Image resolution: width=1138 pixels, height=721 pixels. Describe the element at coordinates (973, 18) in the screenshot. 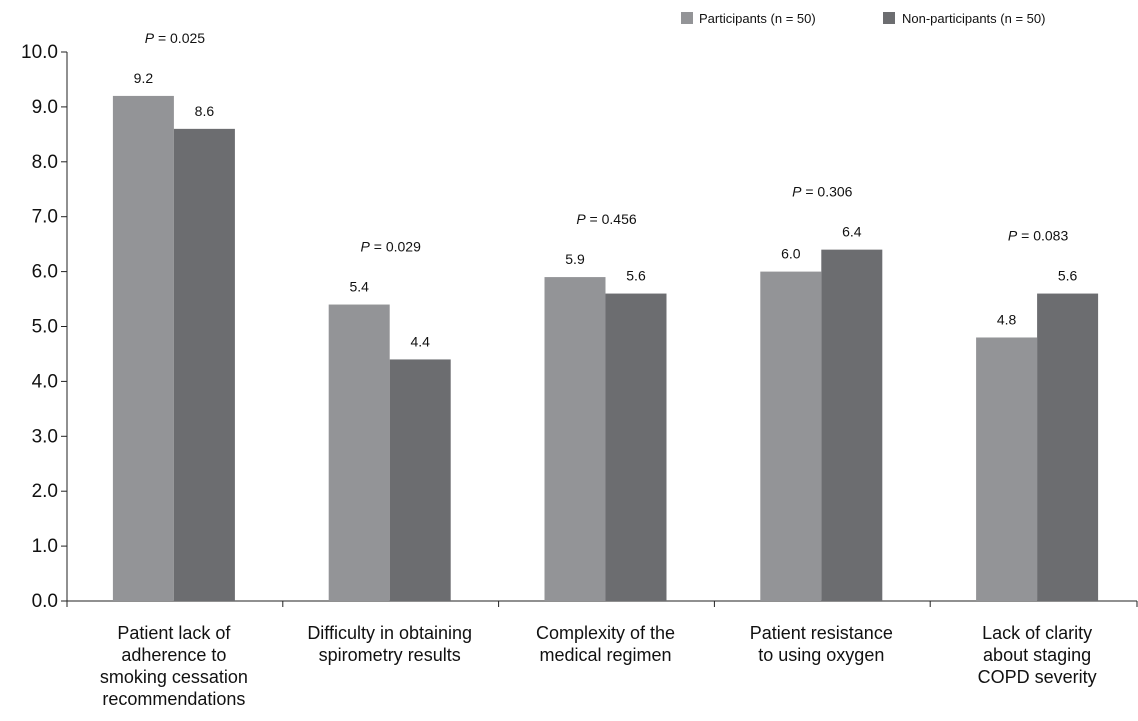

I see `legend-label: Non-participants (n = 50)` at that location.